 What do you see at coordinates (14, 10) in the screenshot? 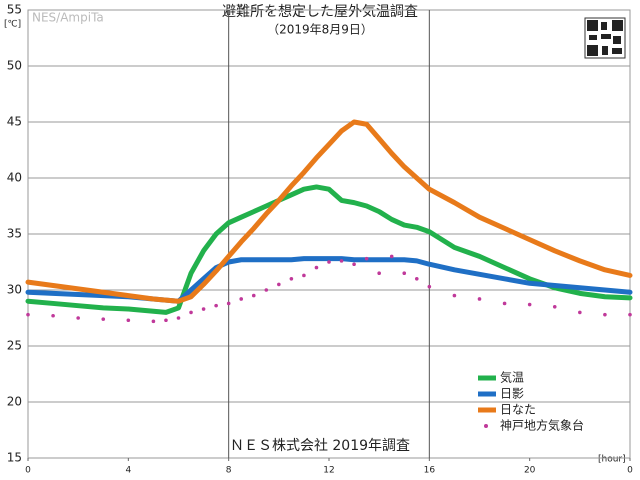
I see `y-tick-label: 55` at bounding box center [14, 10].